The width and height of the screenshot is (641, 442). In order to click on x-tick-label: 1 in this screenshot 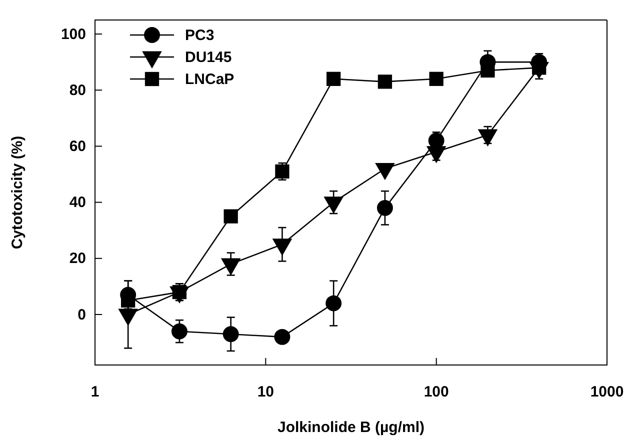, I will do `click(95, 392)`.